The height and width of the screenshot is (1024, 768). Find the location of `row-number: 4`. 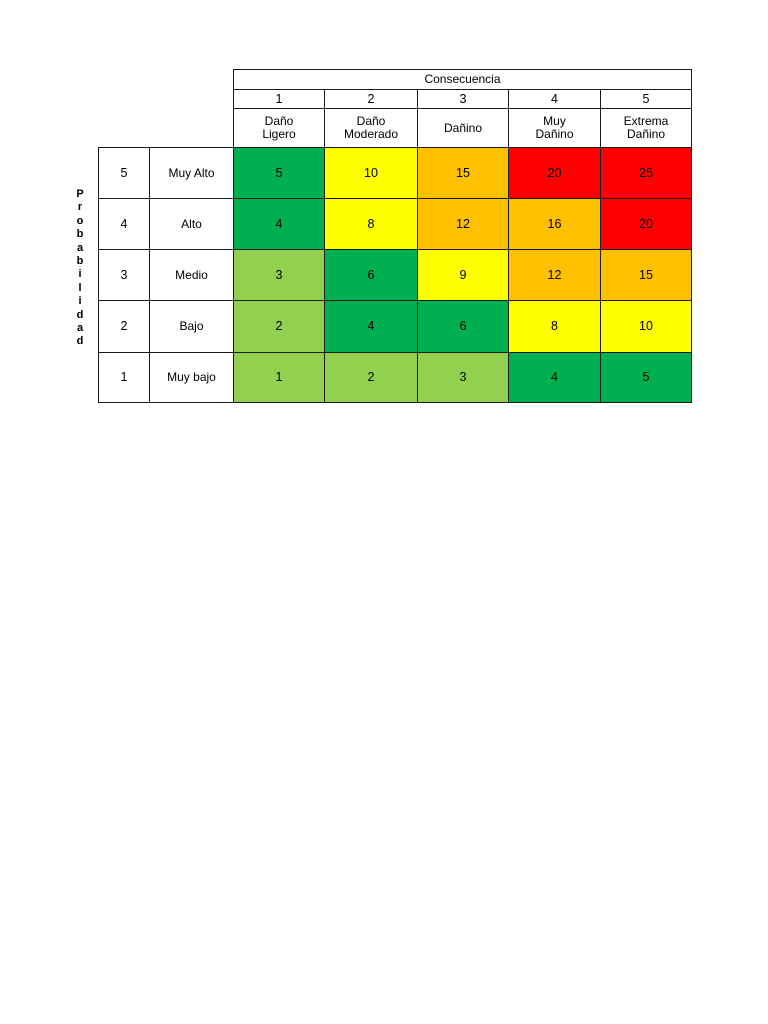

row-number: 4 is located at coordinates (124, 224).